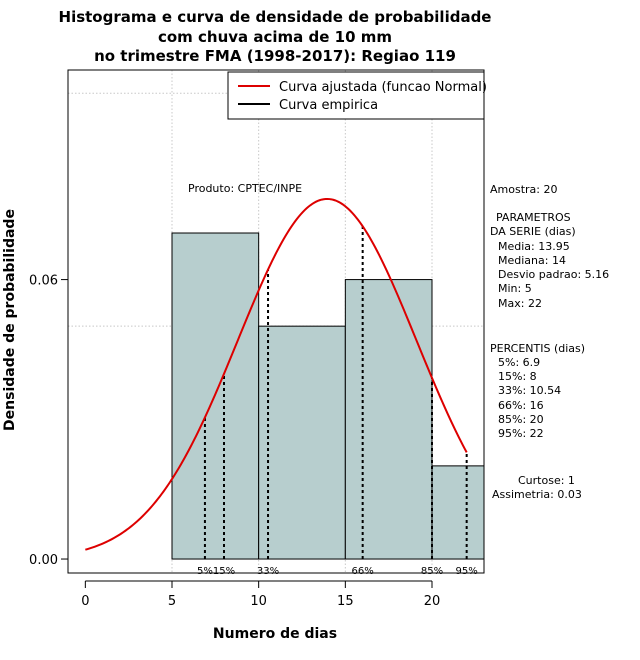 The width and height of the screenshot is (640, 660). What do you see at coordinates (268, 571) in the screenshot?
I see `percentile-label: 33%` at bounding box center [268, 571].